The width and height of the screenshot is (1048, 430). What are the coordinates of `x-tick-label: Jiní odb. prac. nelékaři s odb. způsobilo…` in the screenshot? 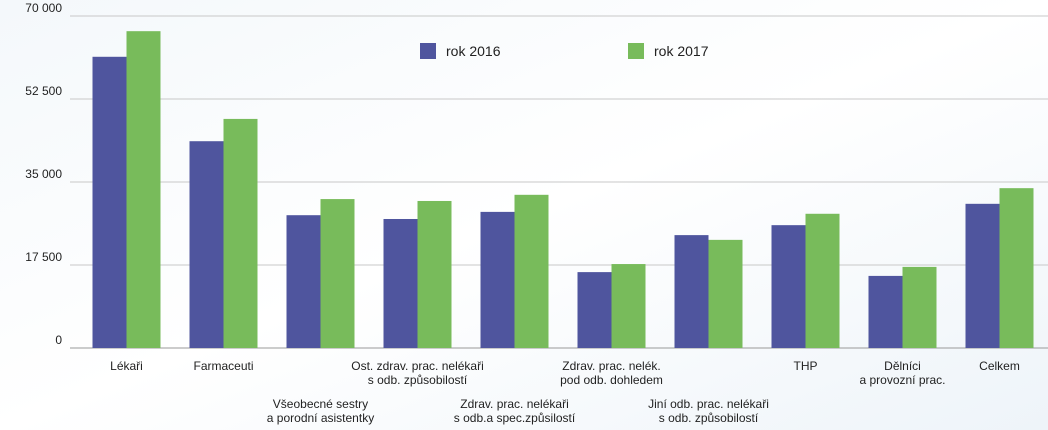 It's located at (708, 411).